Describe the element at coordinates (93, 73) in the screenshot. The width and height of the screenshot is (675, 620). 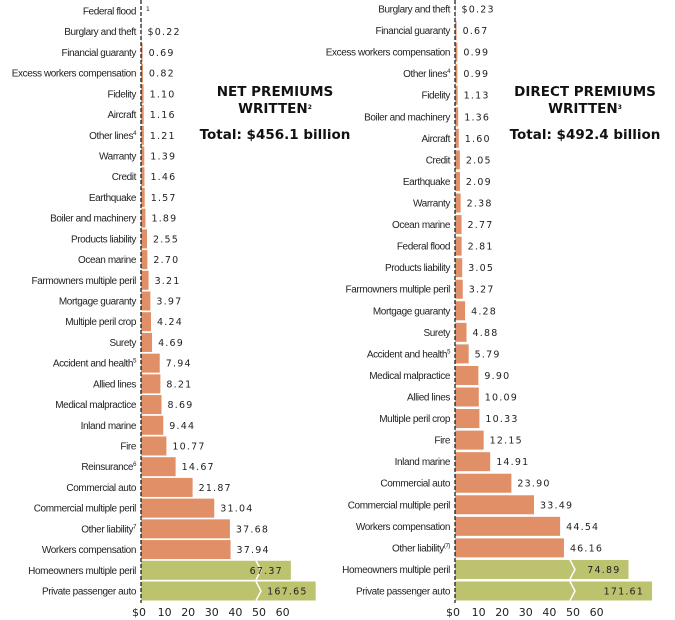
I see `bar-row: Excess workers compensation 0.82` at that location.